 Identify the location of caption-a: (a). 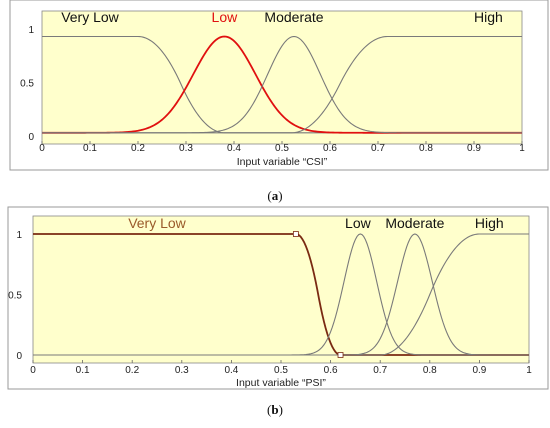
(274, 195).